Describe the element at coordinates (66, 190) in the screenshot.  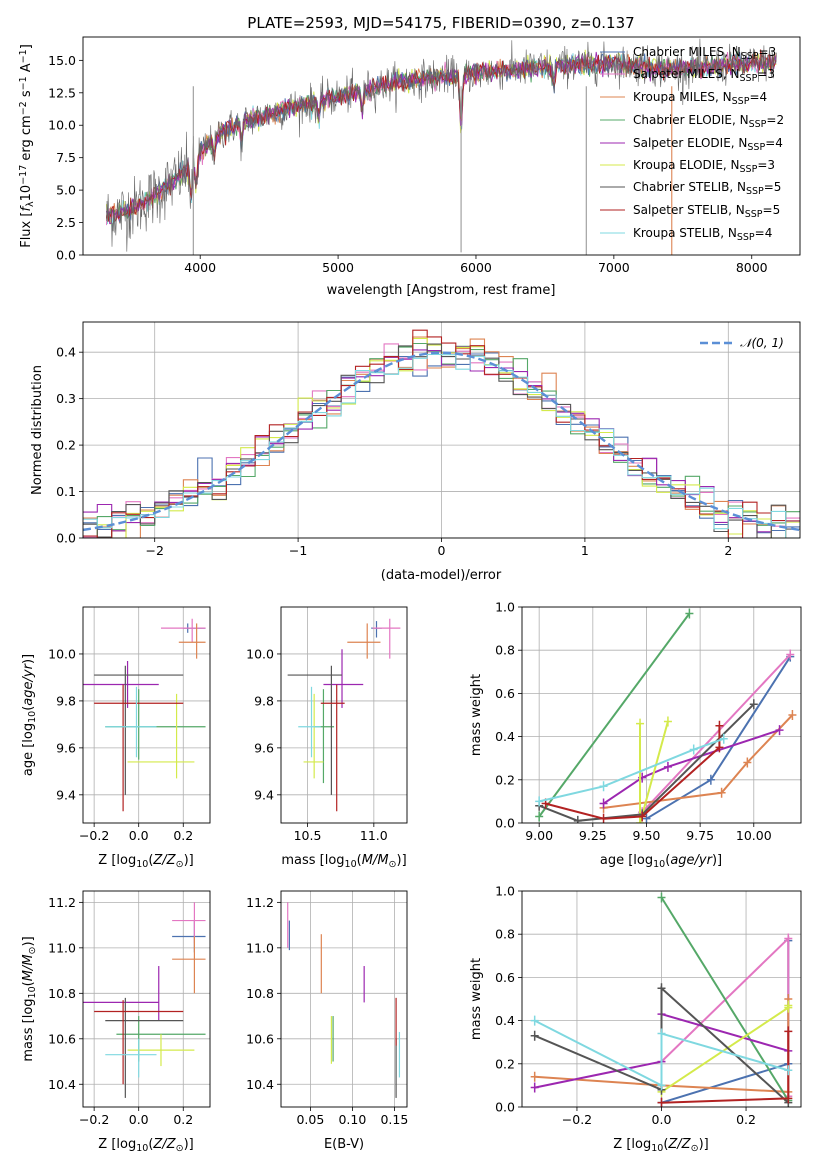
I see `y-tick-label: 5.0` at that location.